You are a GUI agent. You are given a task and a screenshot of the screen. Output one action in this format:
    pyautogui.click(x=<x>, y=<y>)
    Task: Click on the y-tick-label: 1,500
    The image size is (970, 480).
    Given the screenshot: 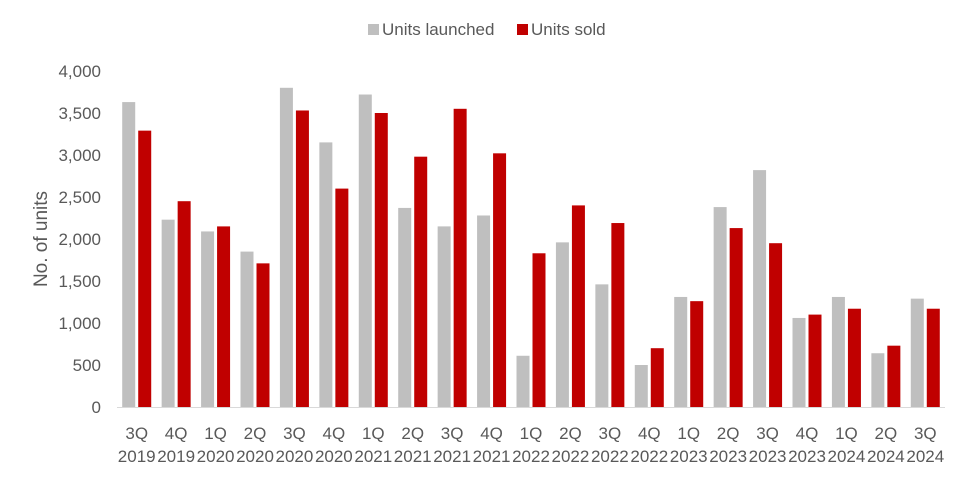 What is the action you would take?
    pyautogui.click(x=79, y=281)
    